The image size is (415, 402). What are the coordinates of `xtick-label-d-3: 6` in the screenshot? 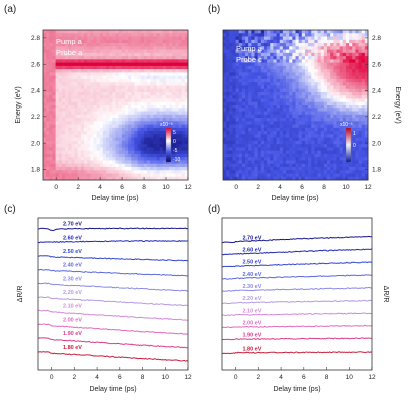 It's located at (304, 377).